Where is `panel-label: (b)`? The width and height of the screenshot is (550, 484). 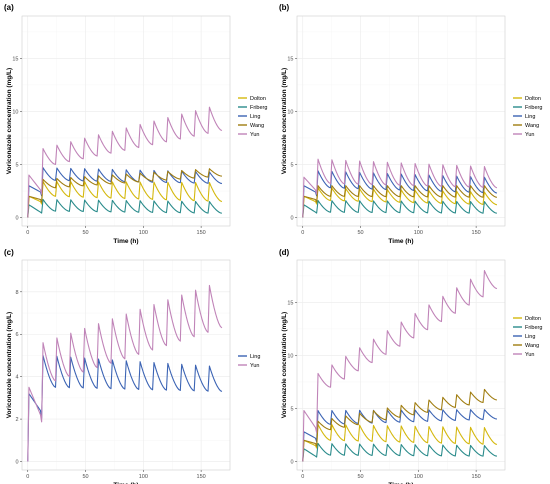
panel-label: (b) is located at coordinates (284, 7).